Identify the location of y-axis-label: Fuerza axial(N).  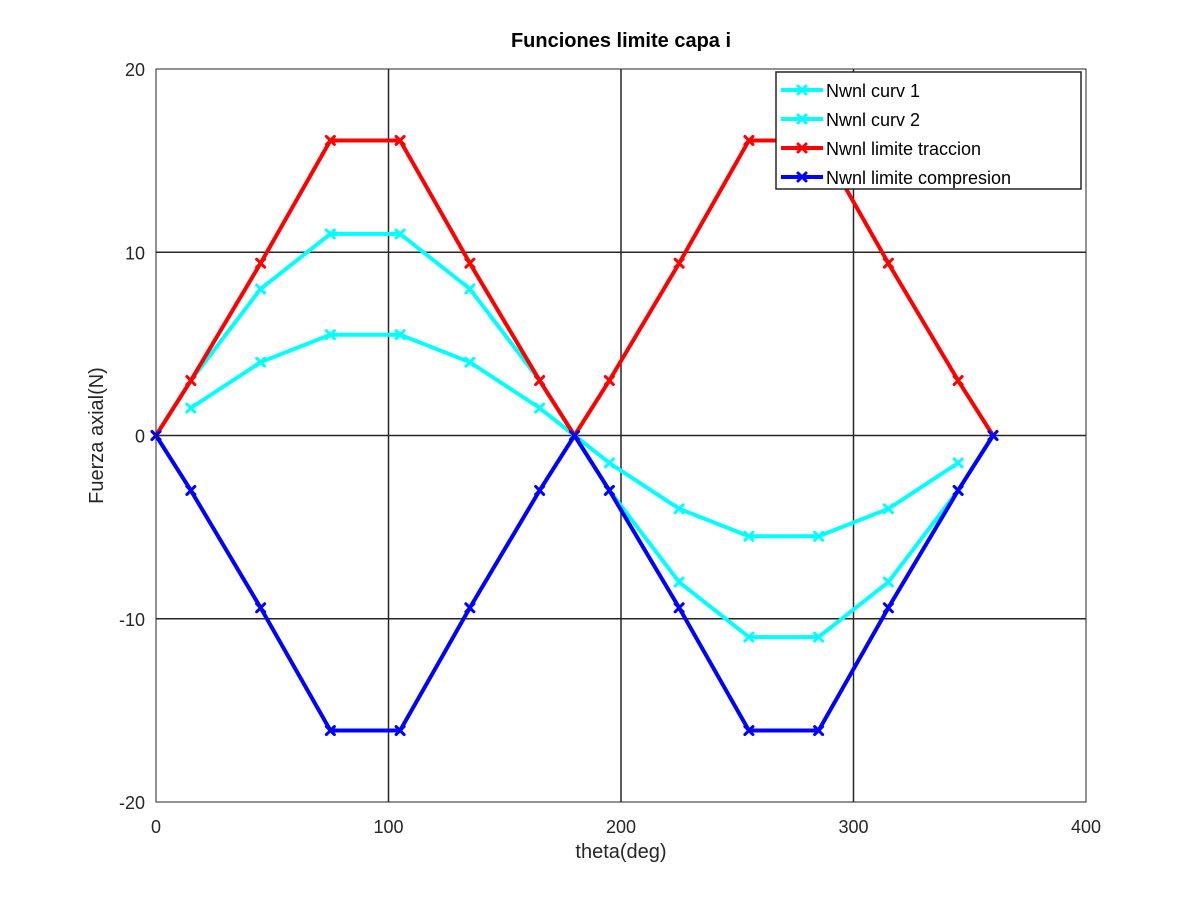
(97, 435).